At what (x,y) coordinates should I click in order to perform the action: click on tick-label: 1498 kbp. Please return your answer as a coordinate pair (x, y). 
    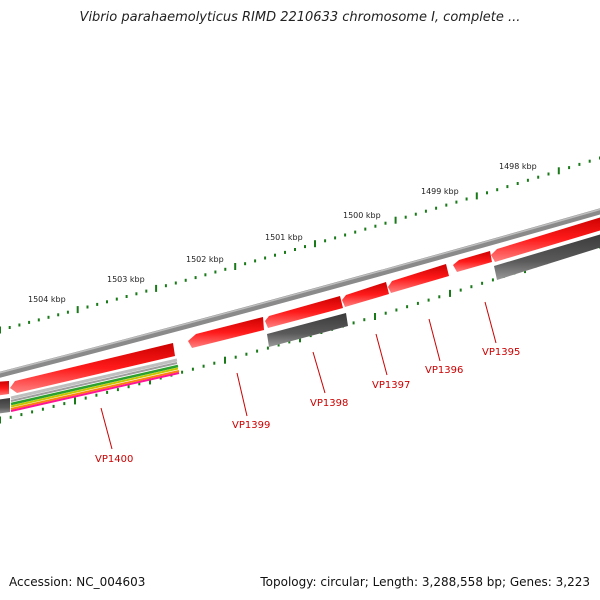
    Looking at the image, I should click on (518, 166).